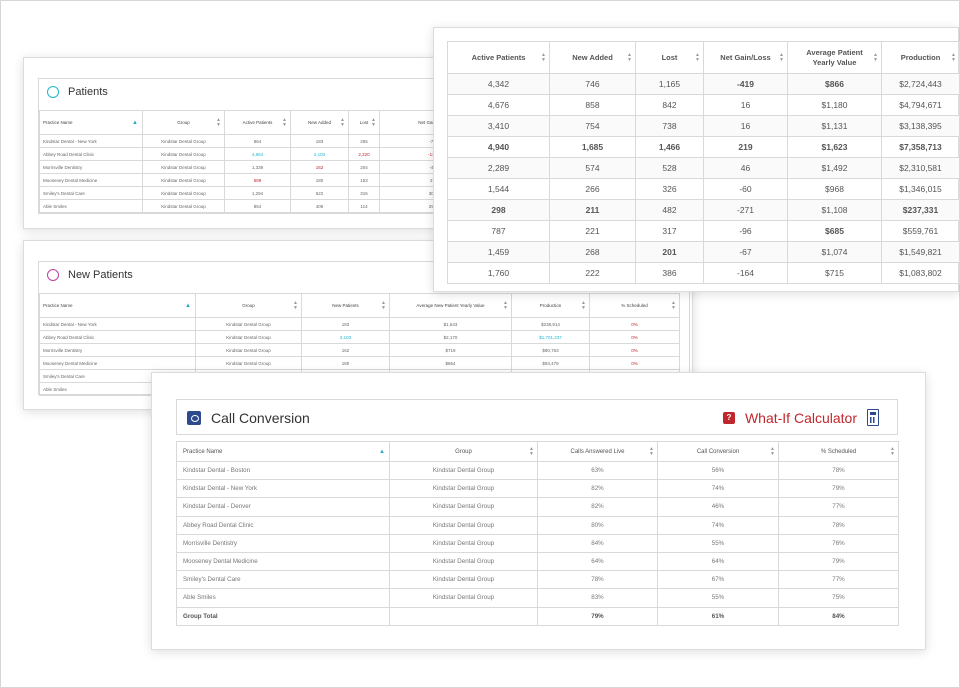 The image size is (960, 688). I want to click on table-cell: 162, so click(345, 350).